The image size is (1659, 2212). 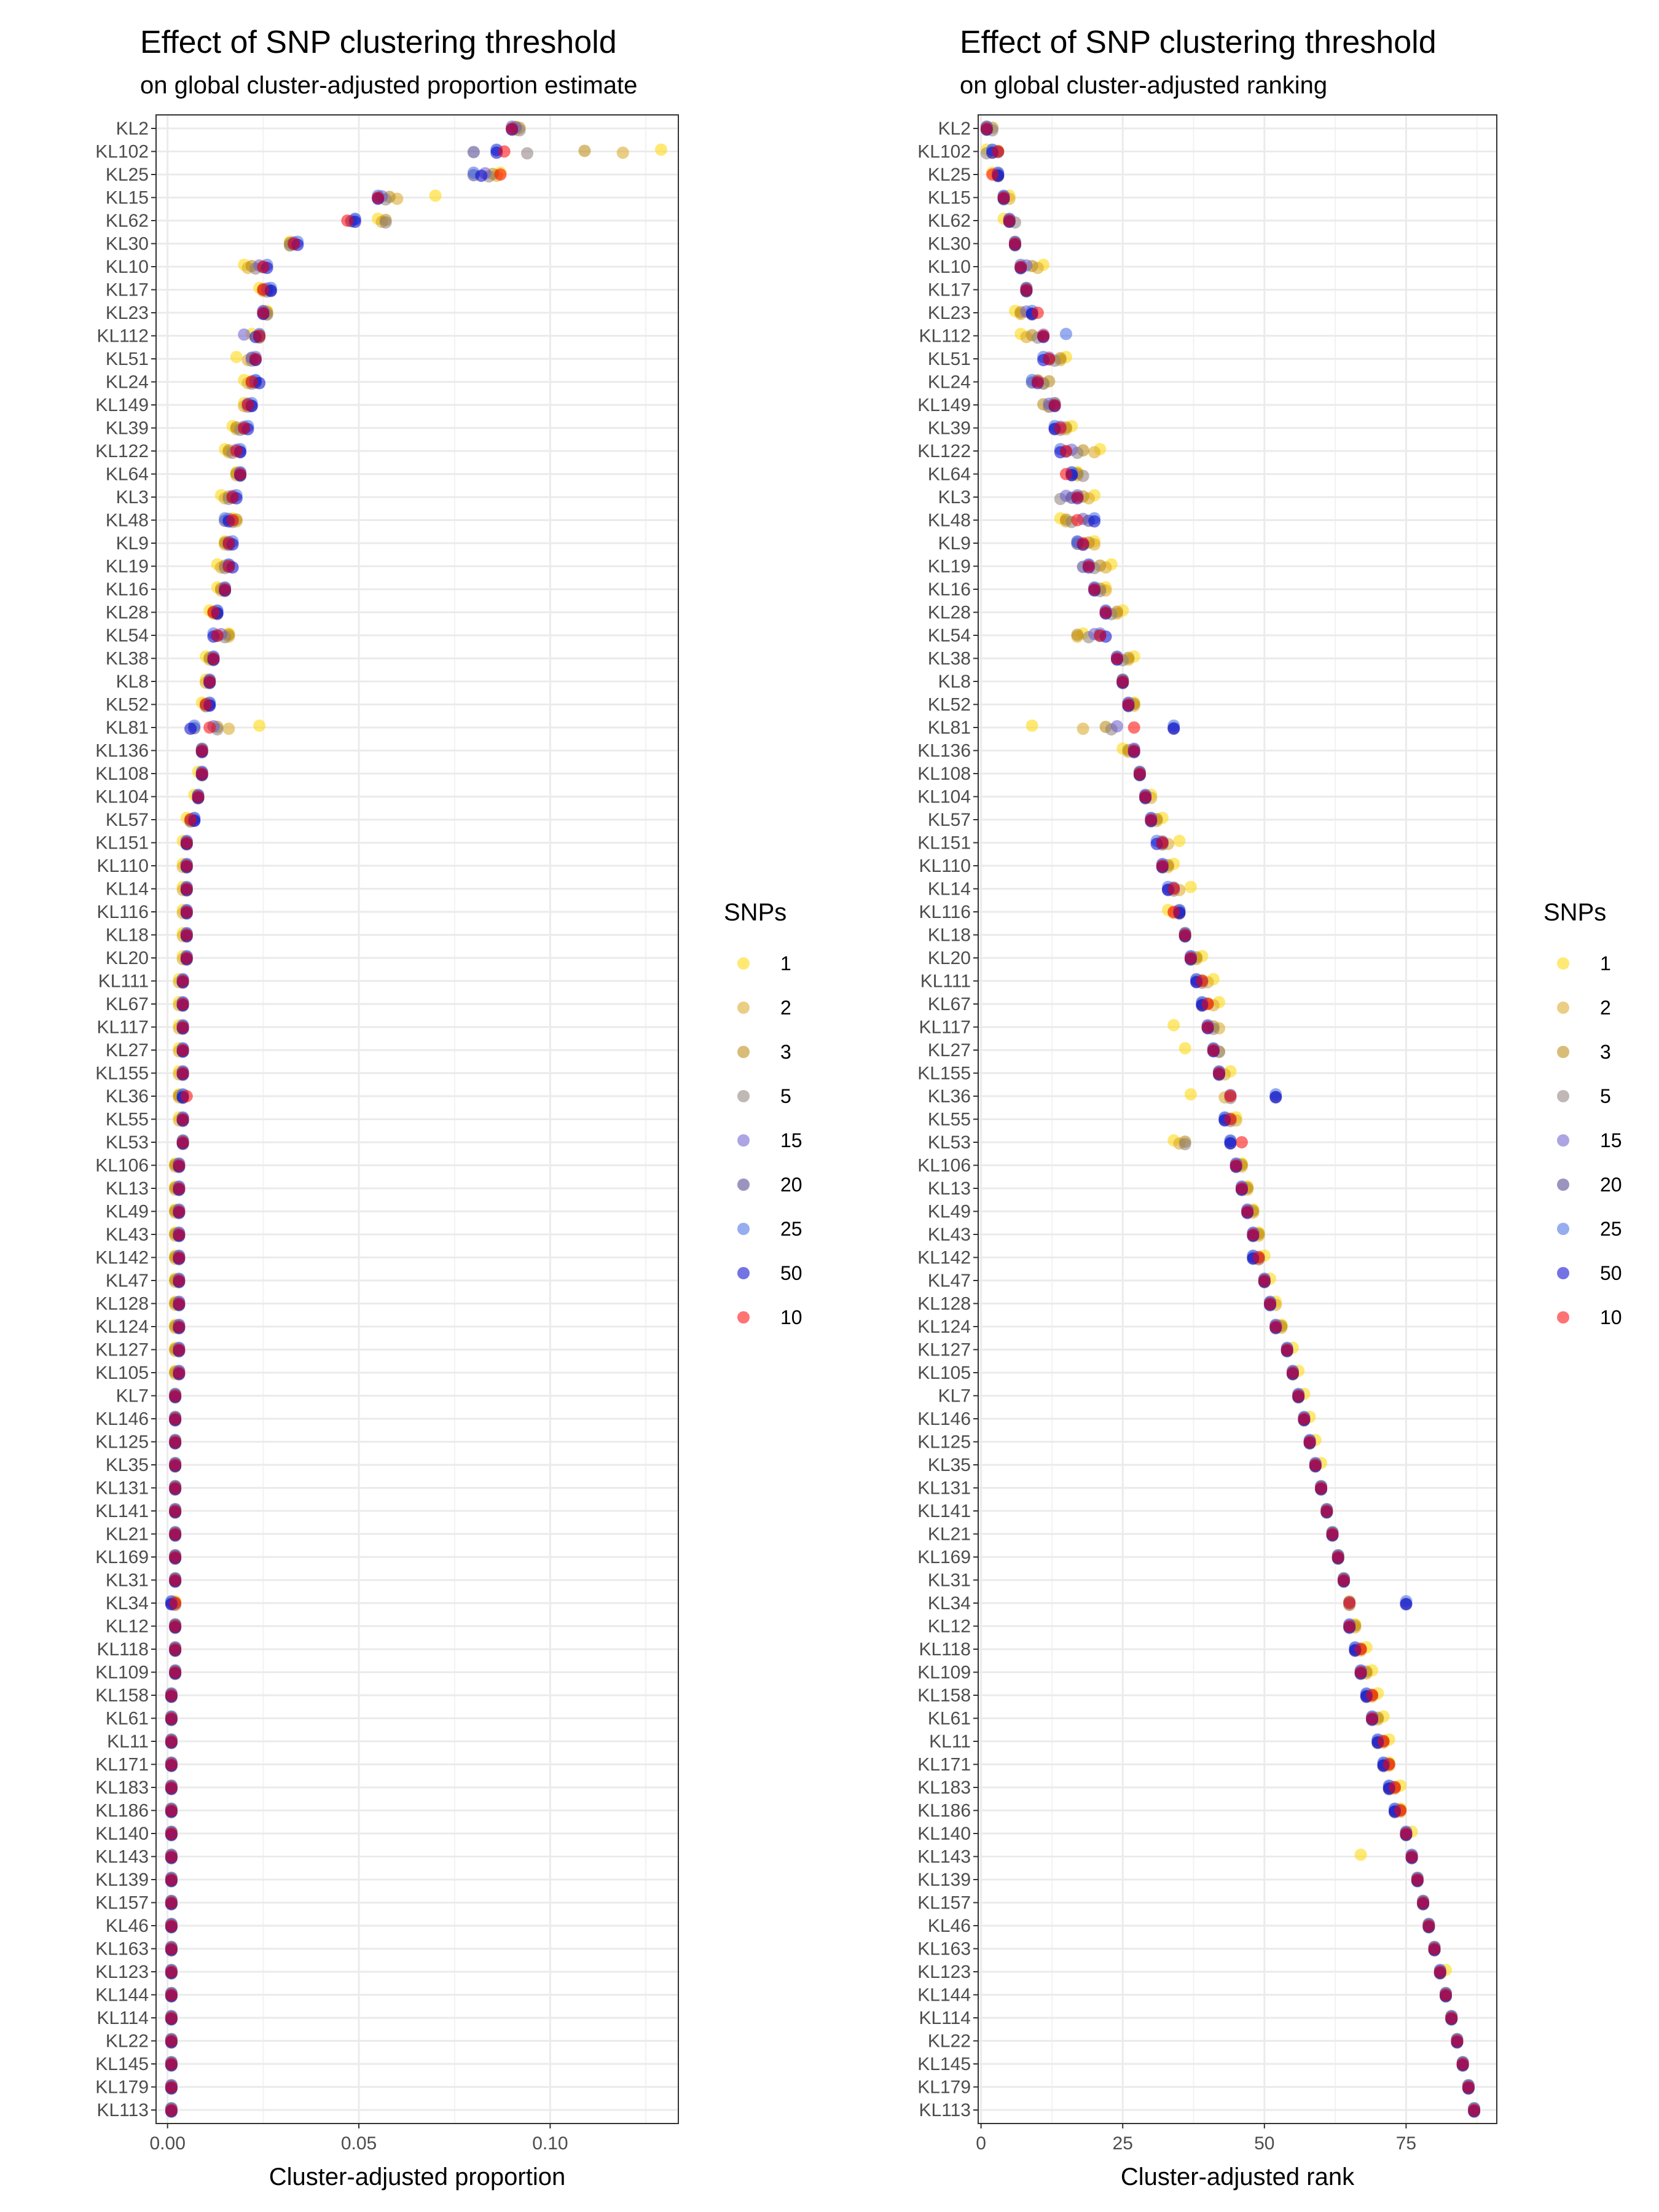 What do you see at coordinates (944, 152) in the screenshot?
I see `y-tick-label: KL102` at bounding box center [944, 152].